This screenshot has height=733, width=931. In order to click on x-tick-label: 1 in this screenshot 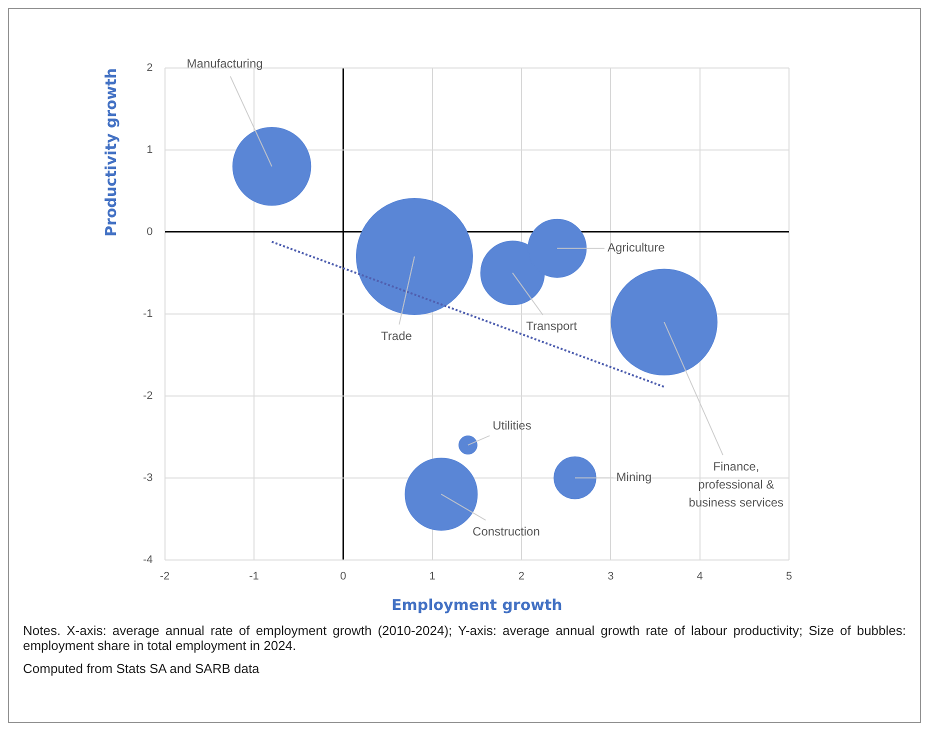, I will do `click(432, 576)`.